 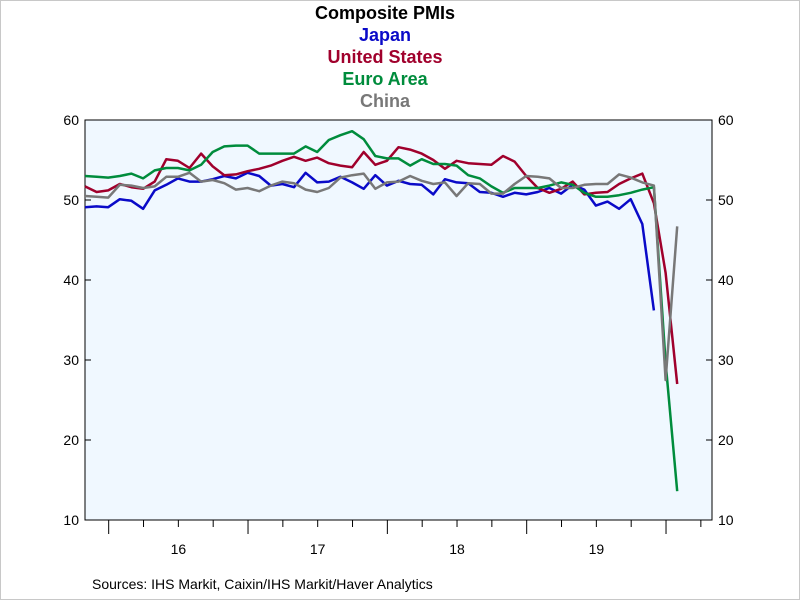 I want to click on title-series-euro-area: Euro Area, so click(x=385, y=79).